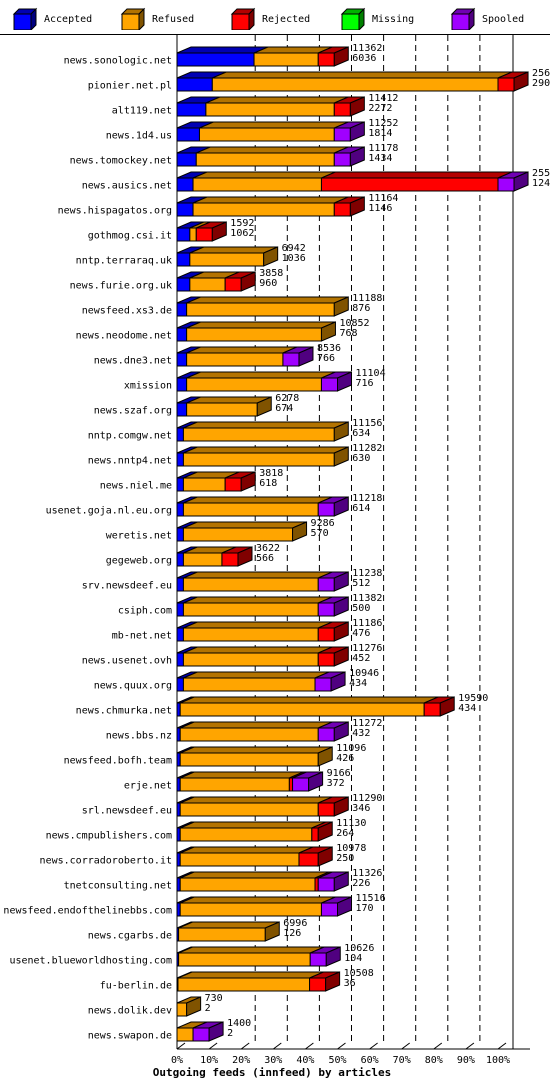 The width and height of the screenshot is (550, 1080). What do you see at coordinates (354, 323) in the screenshot?
I see `value-offered: 10852` at bounding box center [354, 323].